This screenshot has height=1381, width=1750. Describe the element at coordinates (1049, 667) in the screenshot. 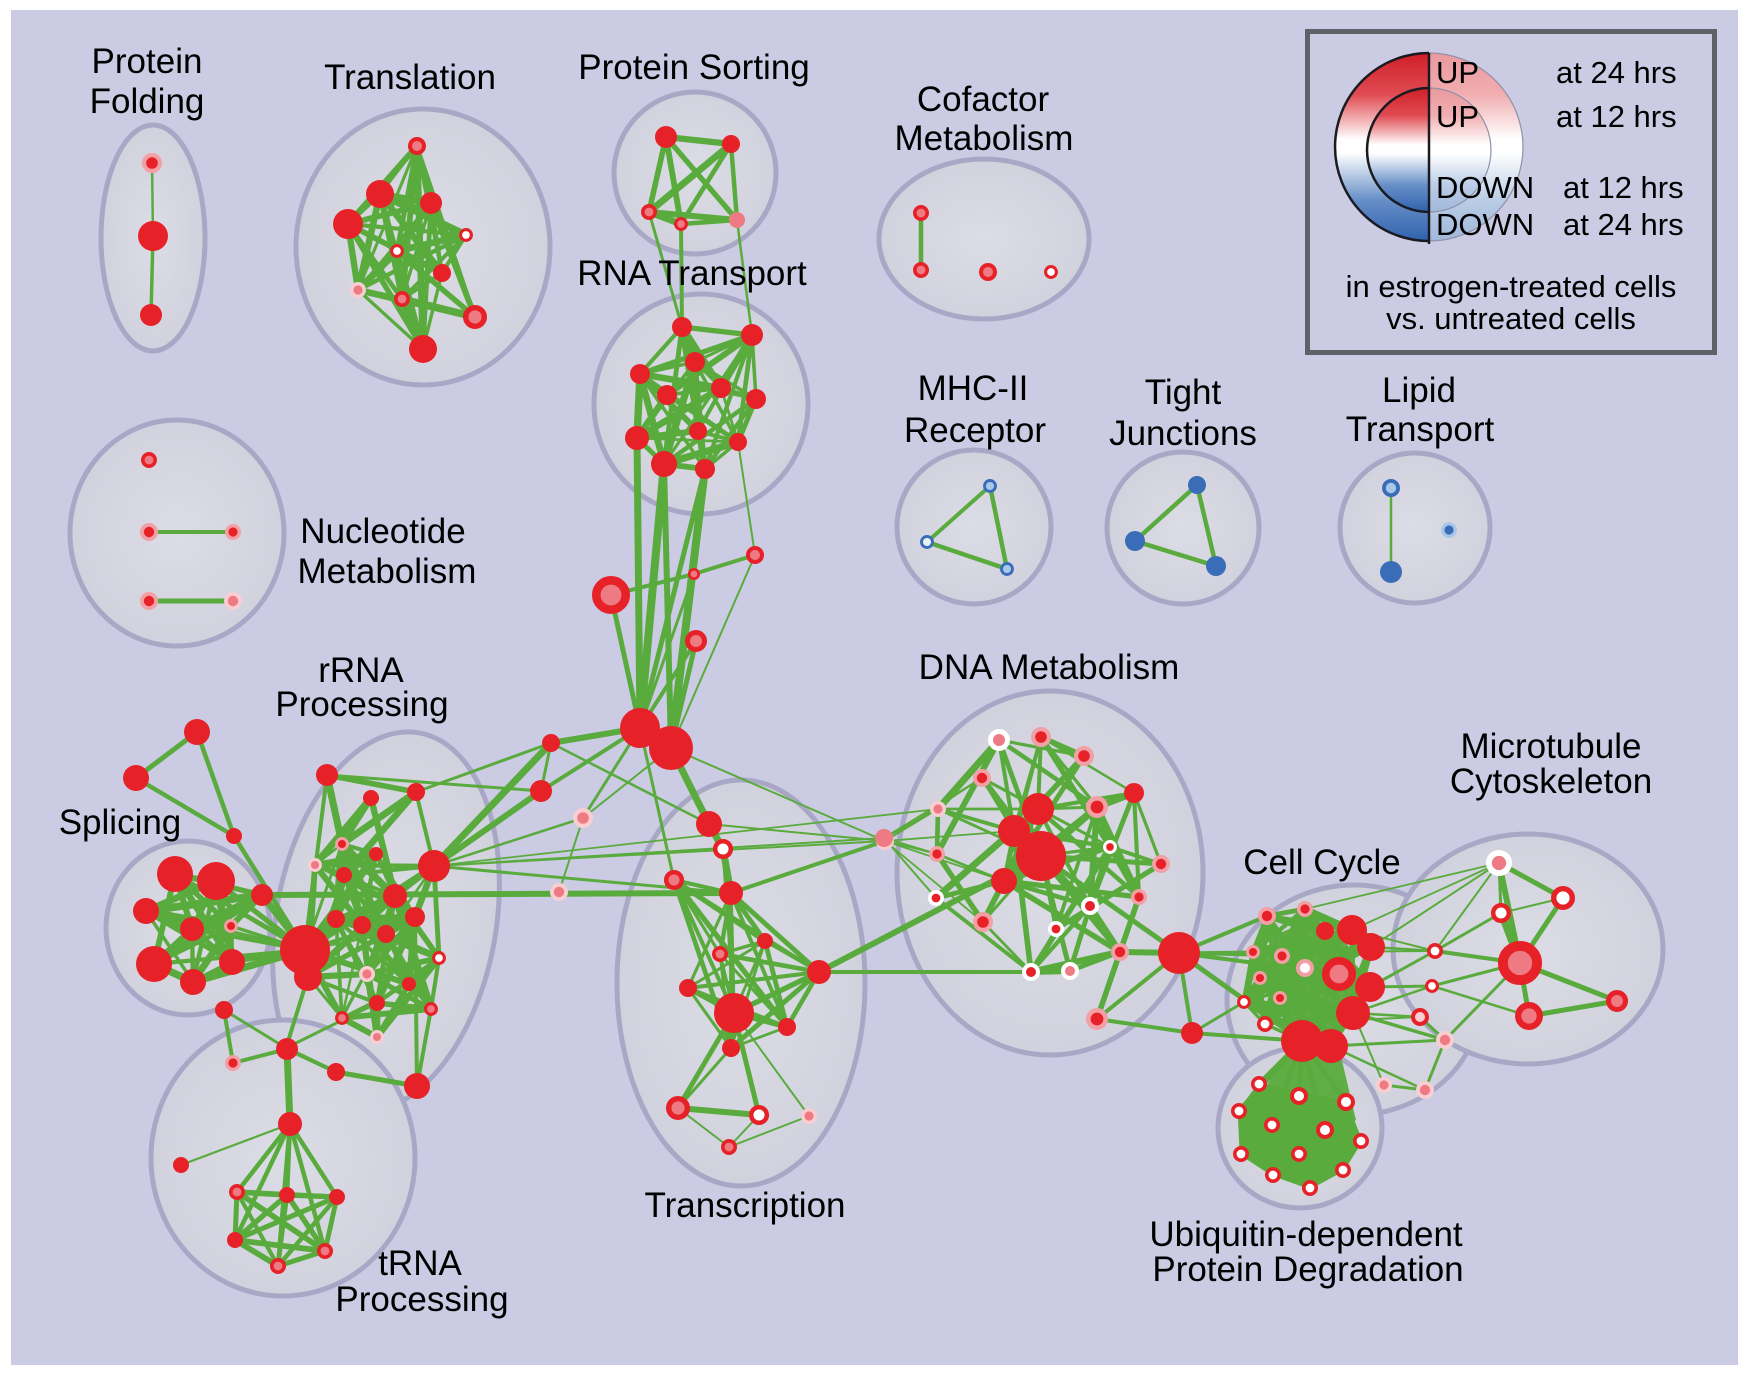

I see `svg-text: DNA Metabolism` at that location.